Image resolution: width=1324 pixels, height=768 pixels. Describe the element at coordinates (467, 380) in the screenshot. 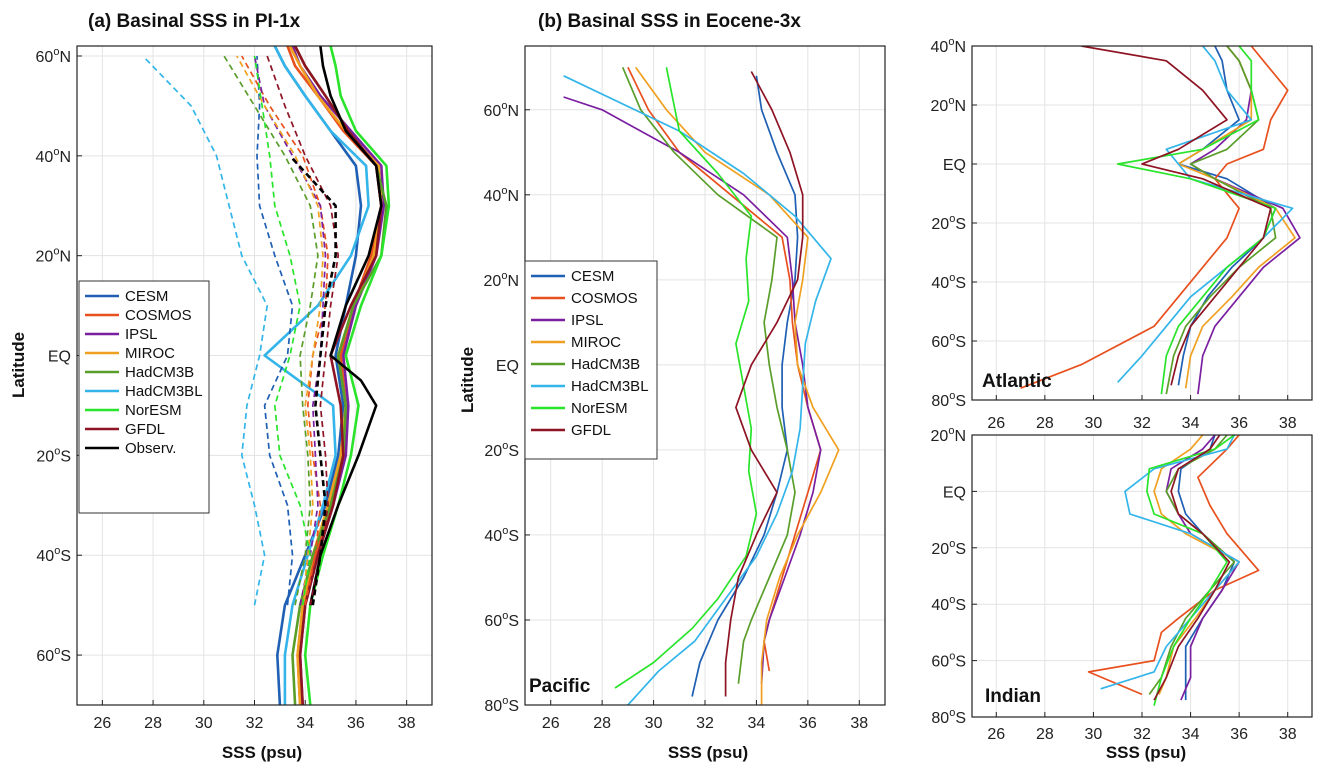

I see `panel-b-ylabel: Latitude` at that location.